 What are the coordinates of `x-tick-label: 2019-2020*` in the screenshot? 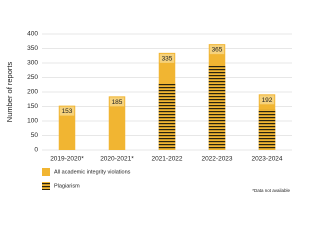 It's located at (67, 159).